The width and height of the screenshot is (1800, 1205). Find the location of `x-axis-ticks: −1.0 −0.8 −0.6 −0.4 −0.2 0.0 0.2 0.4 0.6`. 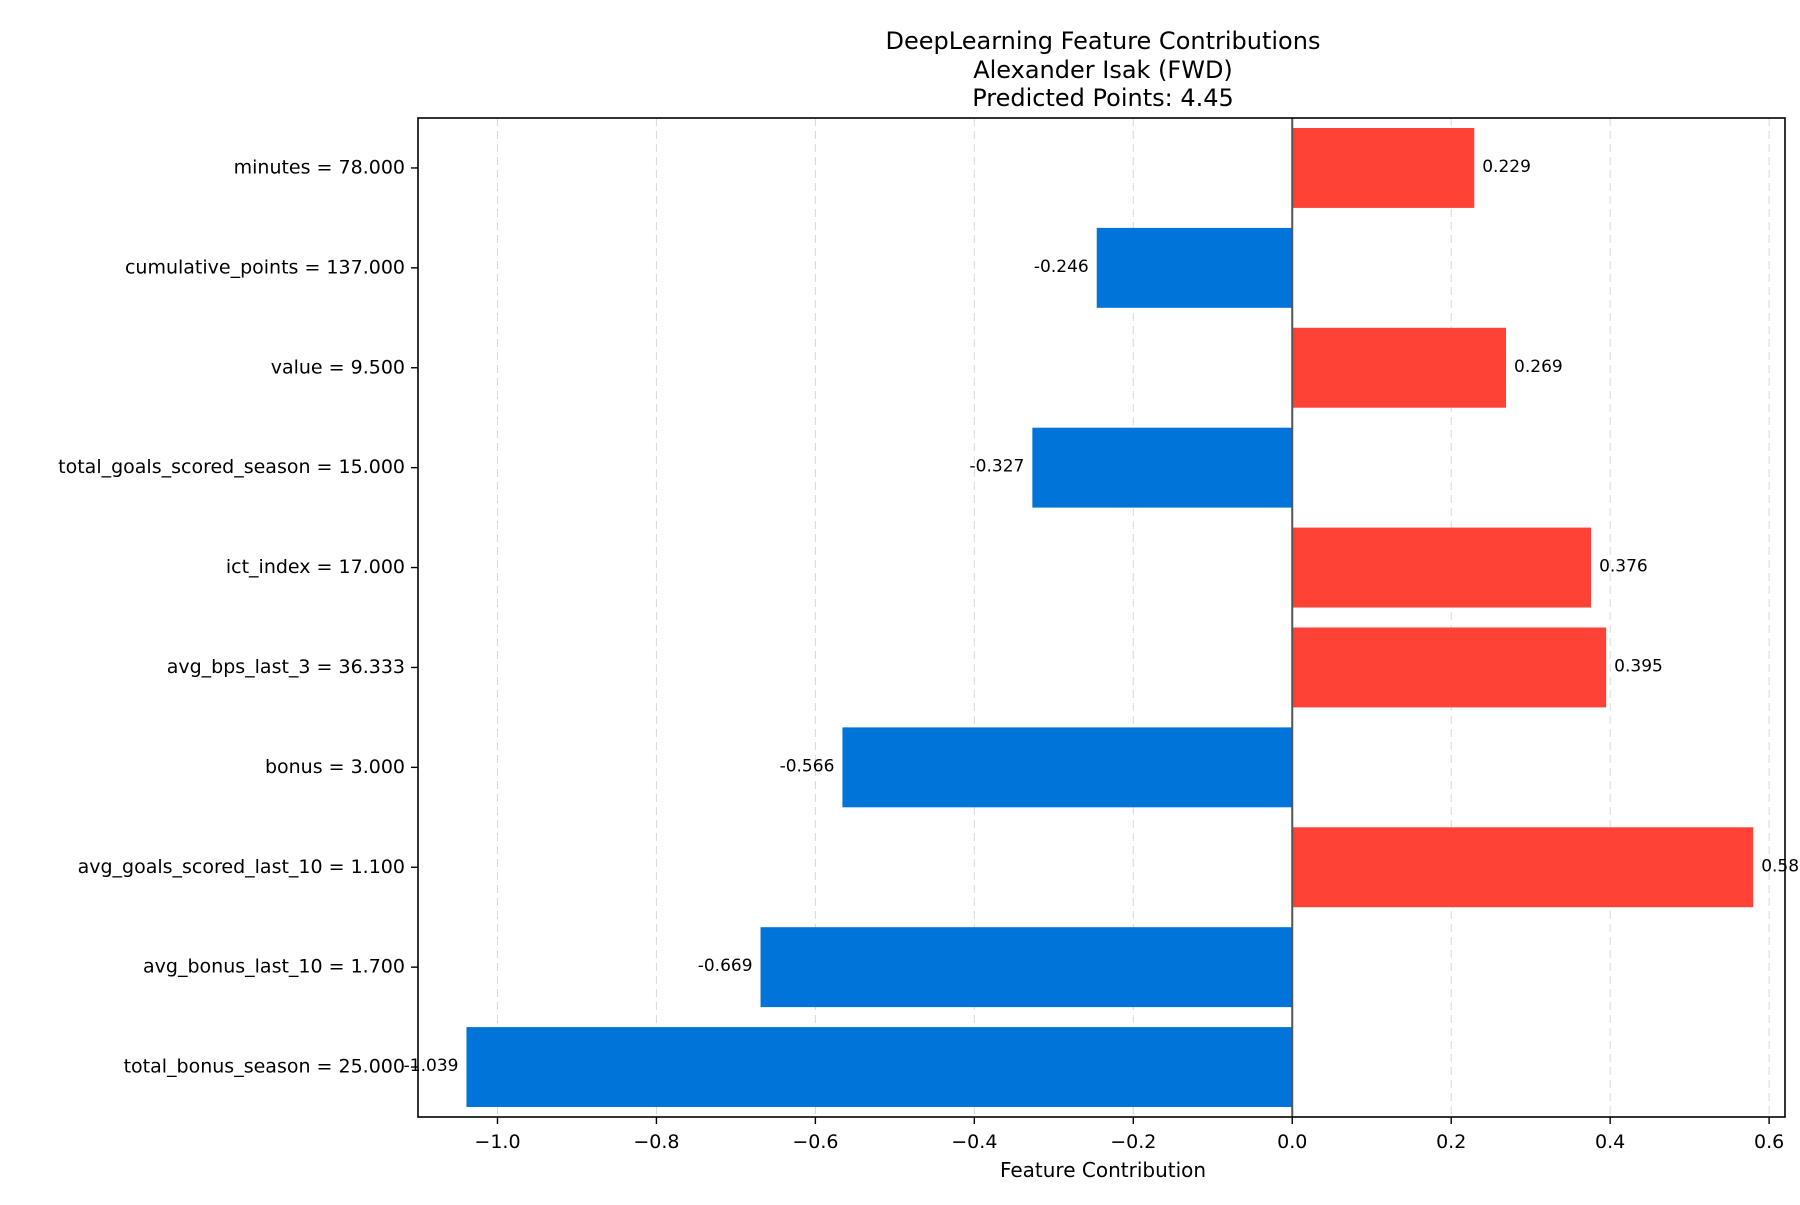

x-axis-ticks: −1.0 −0.8 −0.6 −0.4 −0.2 0.0 0.2 0.4 0.6 is located at coordinates (1129, 1135).